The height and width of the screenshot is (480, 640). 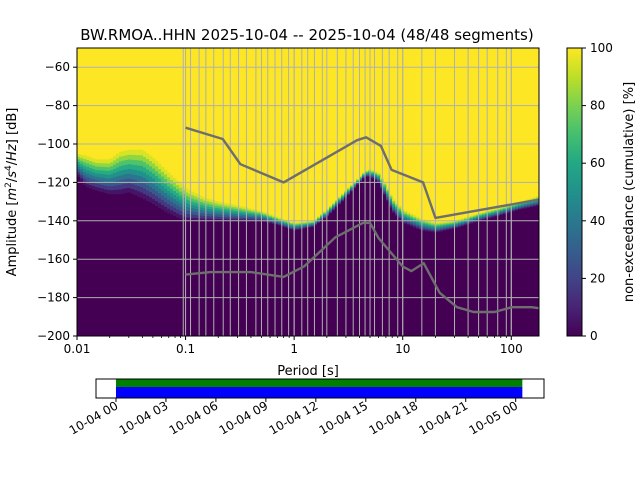 I want to click on colorbar-tick-label: 0, so click(x=594, y=336).